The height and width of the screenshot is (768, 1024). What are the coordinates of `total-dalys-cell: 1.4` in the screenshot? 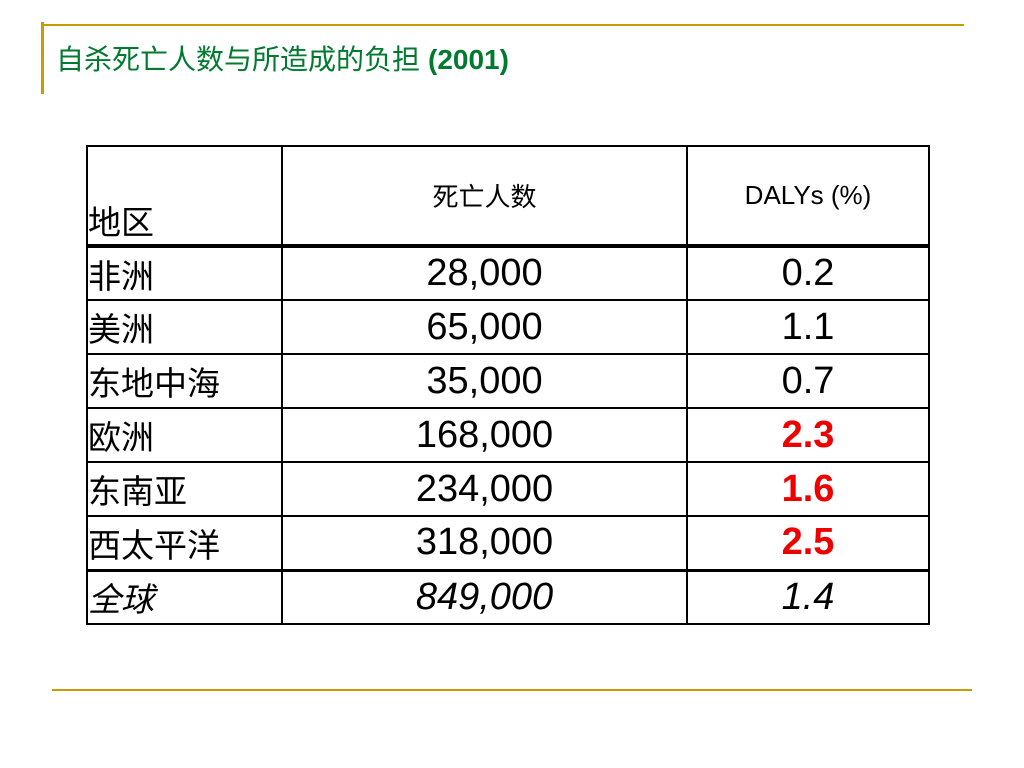 It's located at (808, 596).